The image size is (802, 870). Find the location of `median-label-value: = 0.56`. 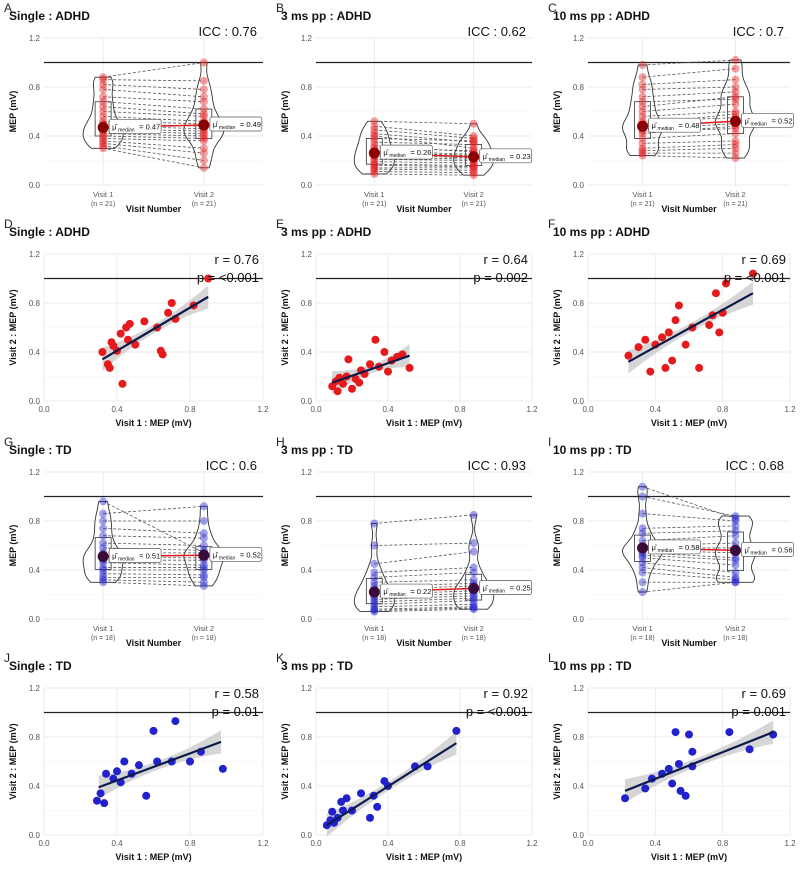

median-label-value: = 0.56 is located at coordinates (781, 549).